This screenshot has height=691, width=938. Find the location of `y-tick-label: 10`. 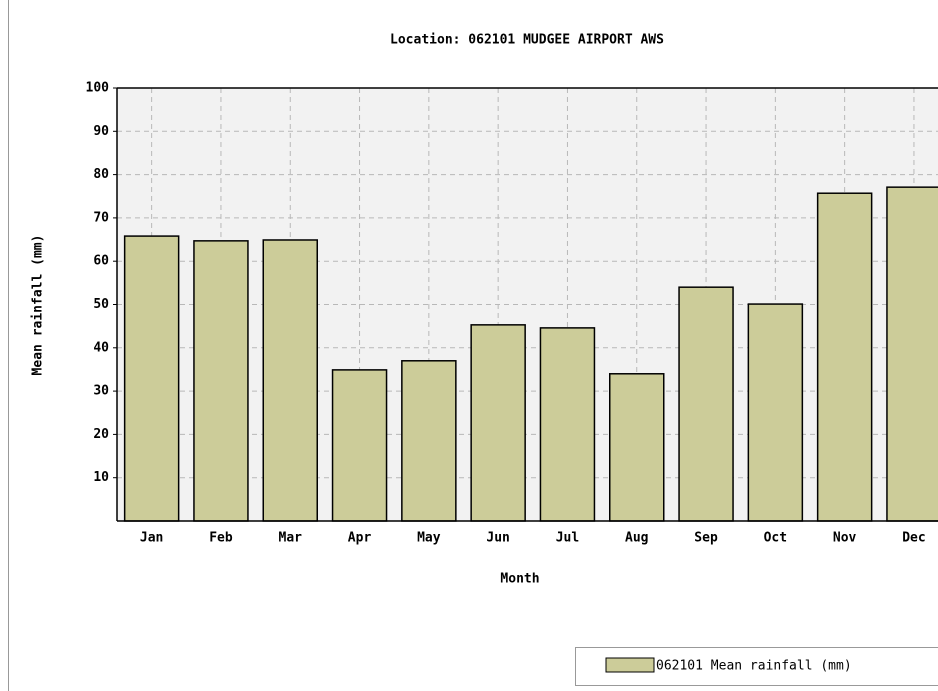

y-tick-label: 10 is located at coordinates (101, 477).